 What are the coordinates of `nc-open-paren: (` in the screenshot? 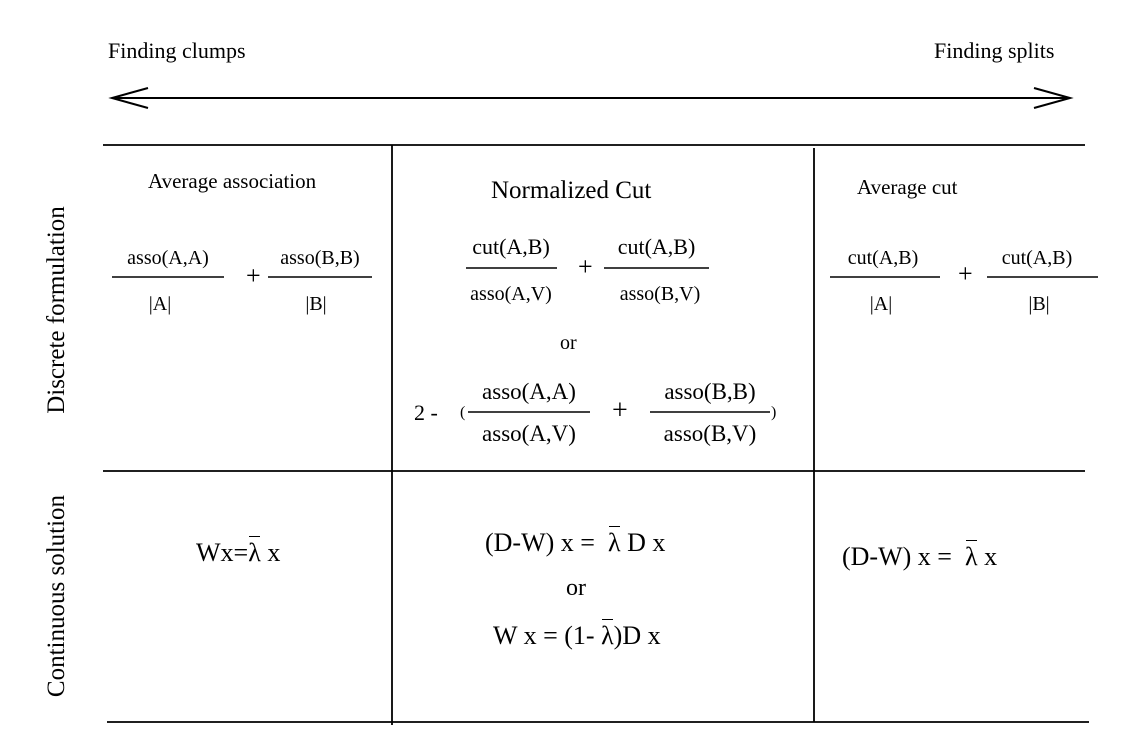 It's located at (463, 412).